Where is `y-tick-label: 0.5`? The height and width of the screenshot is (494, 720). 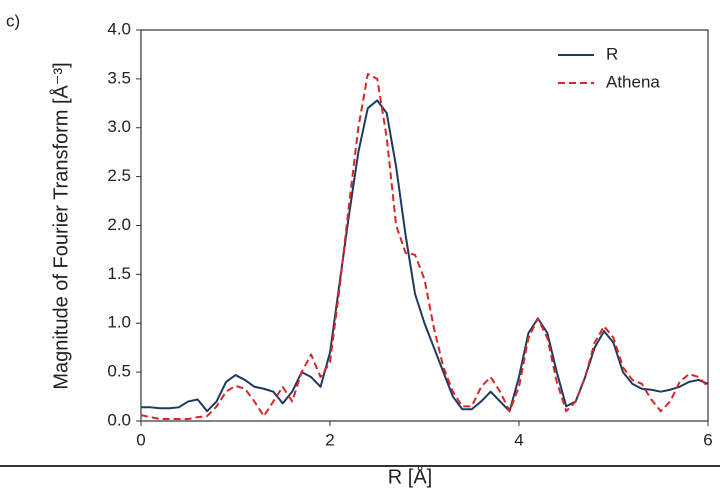
y-tick-label: 0.5 is located at coordinates (119, 371).